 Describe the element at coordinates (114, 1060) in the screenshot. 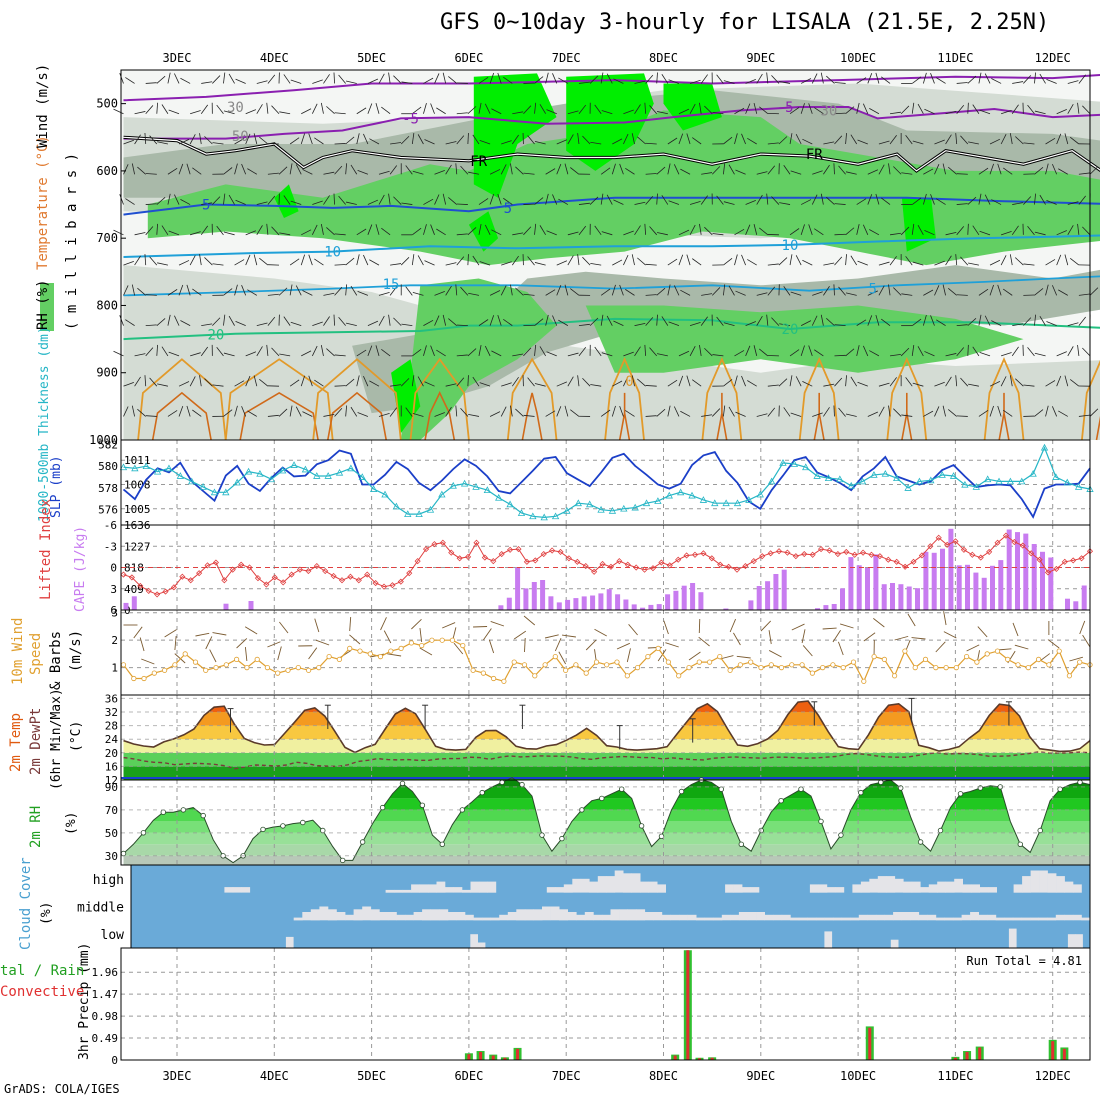

I see `precip-tick-label: 0` at that location.